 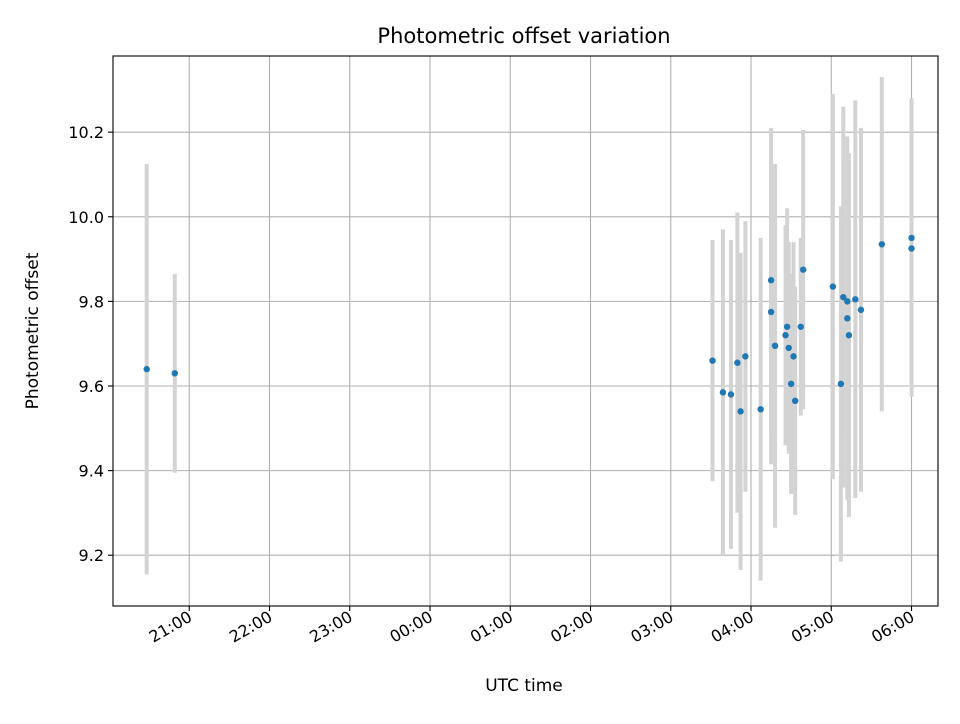 What do you see at coordinates (86, 132) in the screenshot?
I see `y-tick-label: 10.2` at bounding box center [86, 132].